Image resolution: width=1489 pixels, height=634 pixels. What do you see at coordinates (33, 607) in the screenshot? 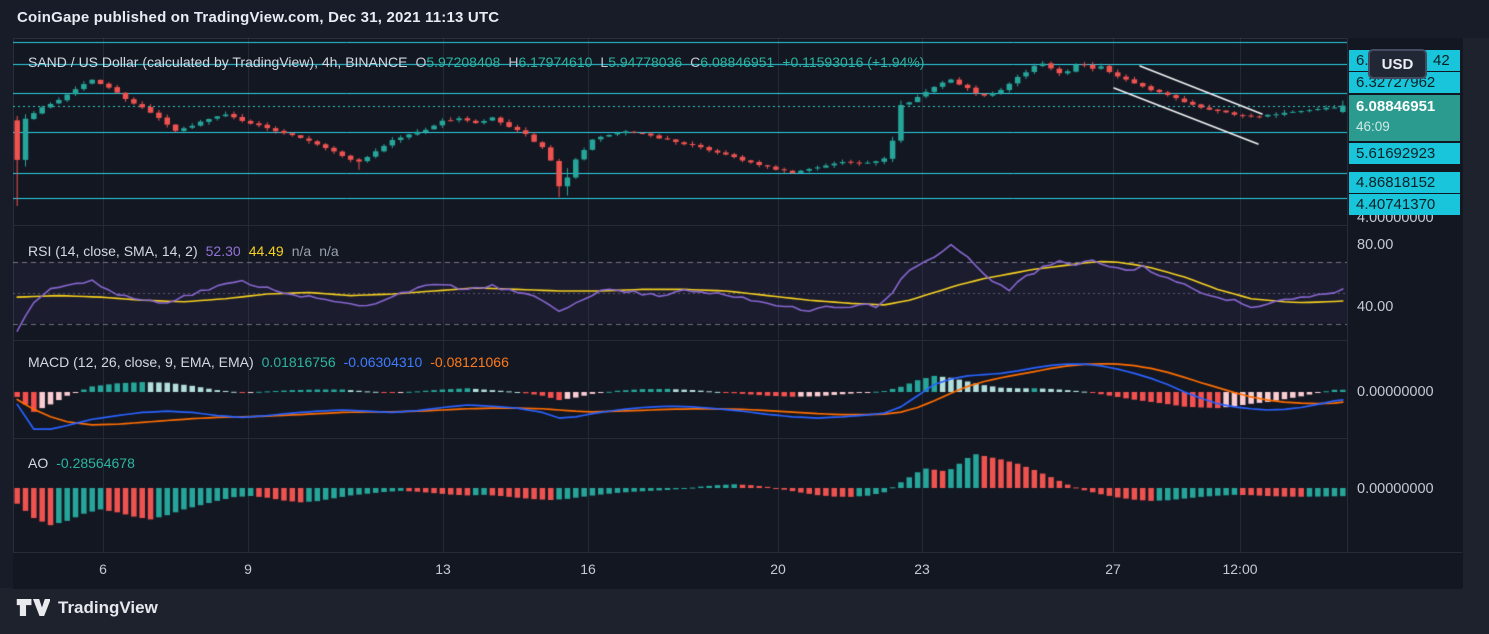
I see `tradingview-logo-icon` at bounding box center [33, 607].